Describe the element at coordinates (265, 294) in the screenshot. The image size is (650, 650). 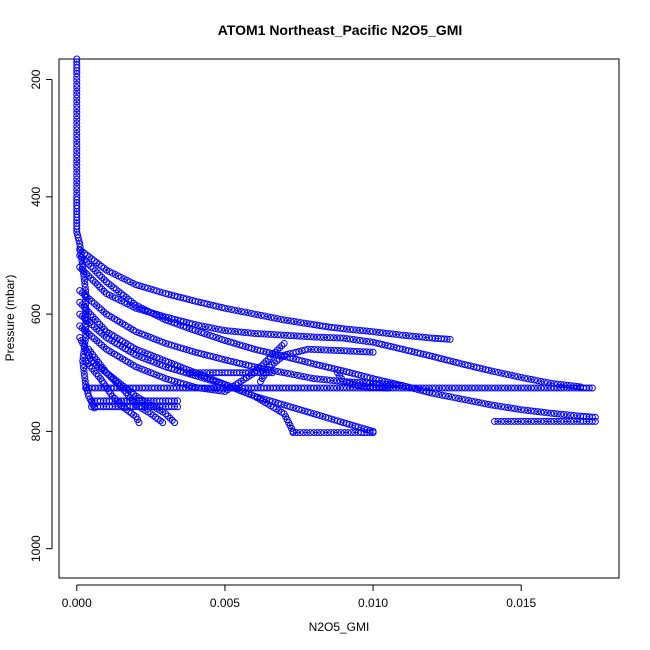
I see `series-line` at that location.